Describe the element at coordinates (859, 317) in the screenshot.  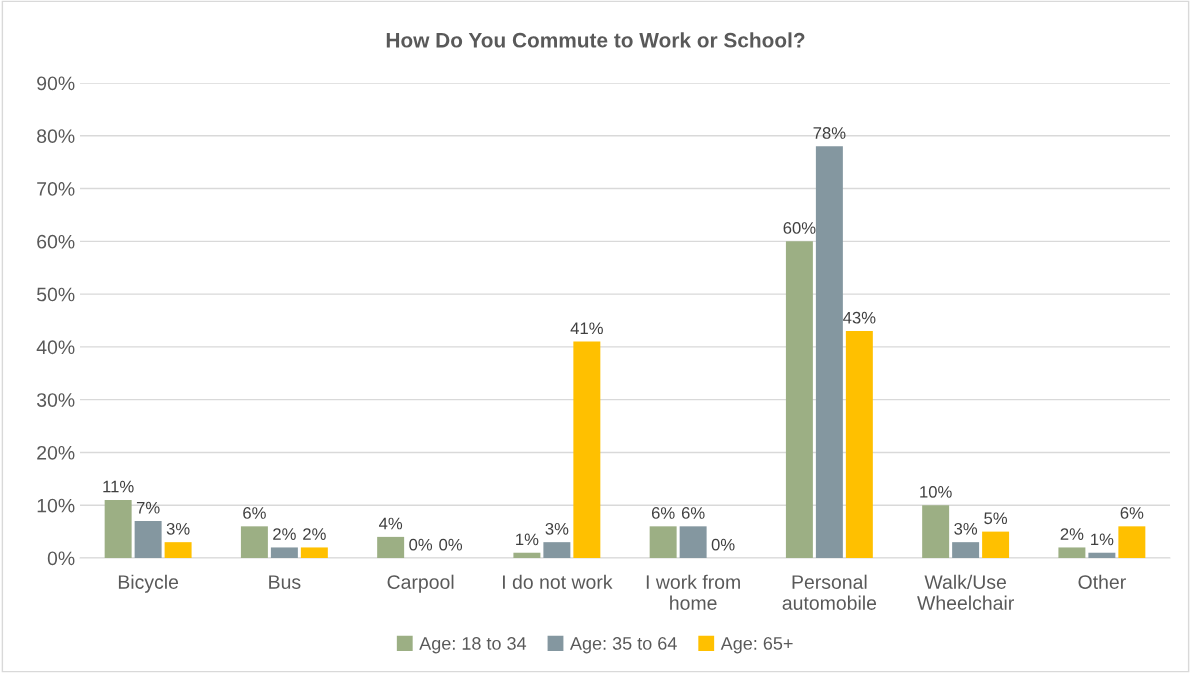
I see `text: 43%` at that location.